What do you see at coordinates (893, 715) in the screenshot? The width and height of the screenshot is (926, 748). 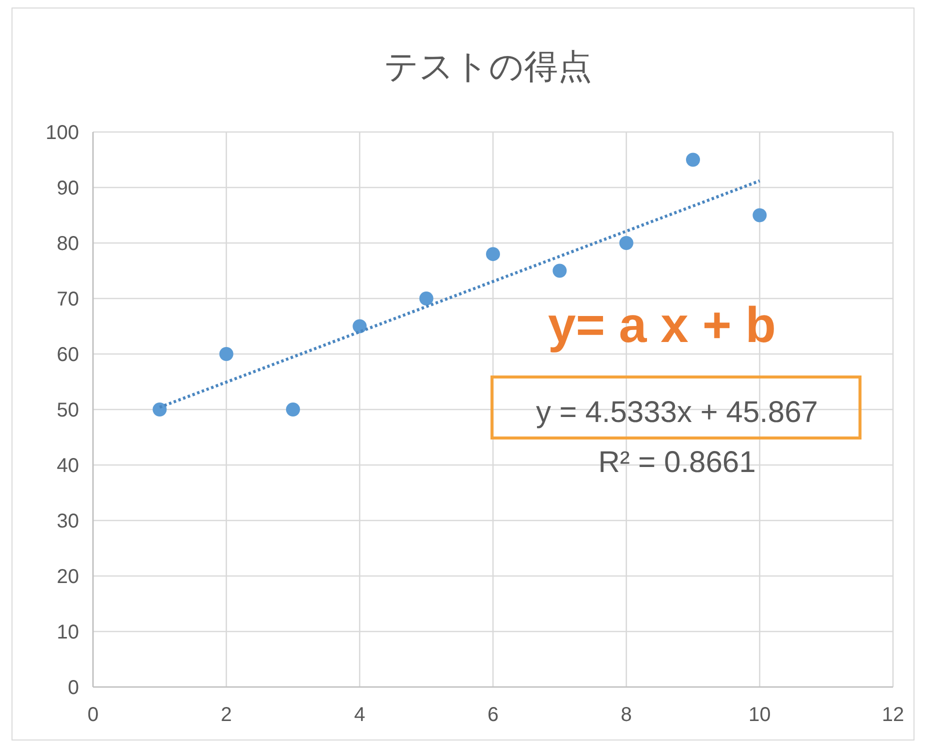 I see `x-tick-label: 12` at bounding box center [893, 715].